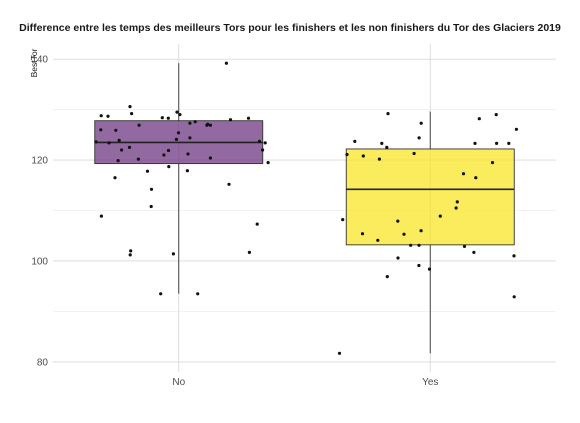 Image resolution: width=580 pixels, height=423 pixels. I want to click on box-yes, so click(430, 197).